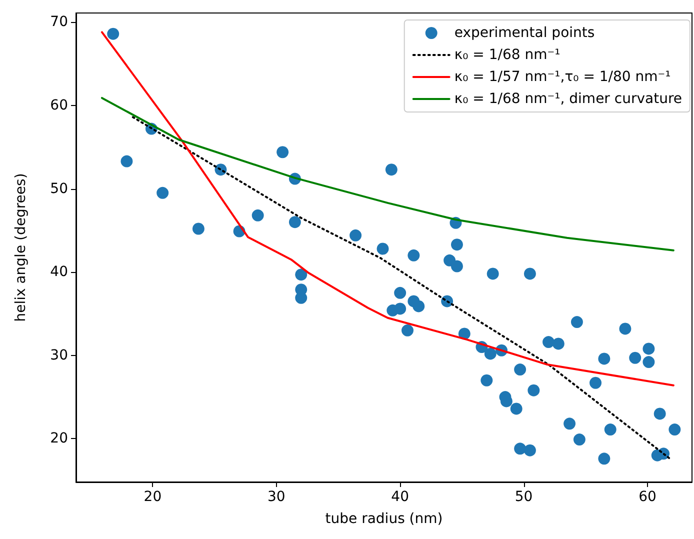 Image resolution: width=694 pixels, height=539 pixels. Describe the element at coordinates (507, 55) in the screenshot. I see `legend-label: κ₀ = 1/68 nm⁻¹` at that location.